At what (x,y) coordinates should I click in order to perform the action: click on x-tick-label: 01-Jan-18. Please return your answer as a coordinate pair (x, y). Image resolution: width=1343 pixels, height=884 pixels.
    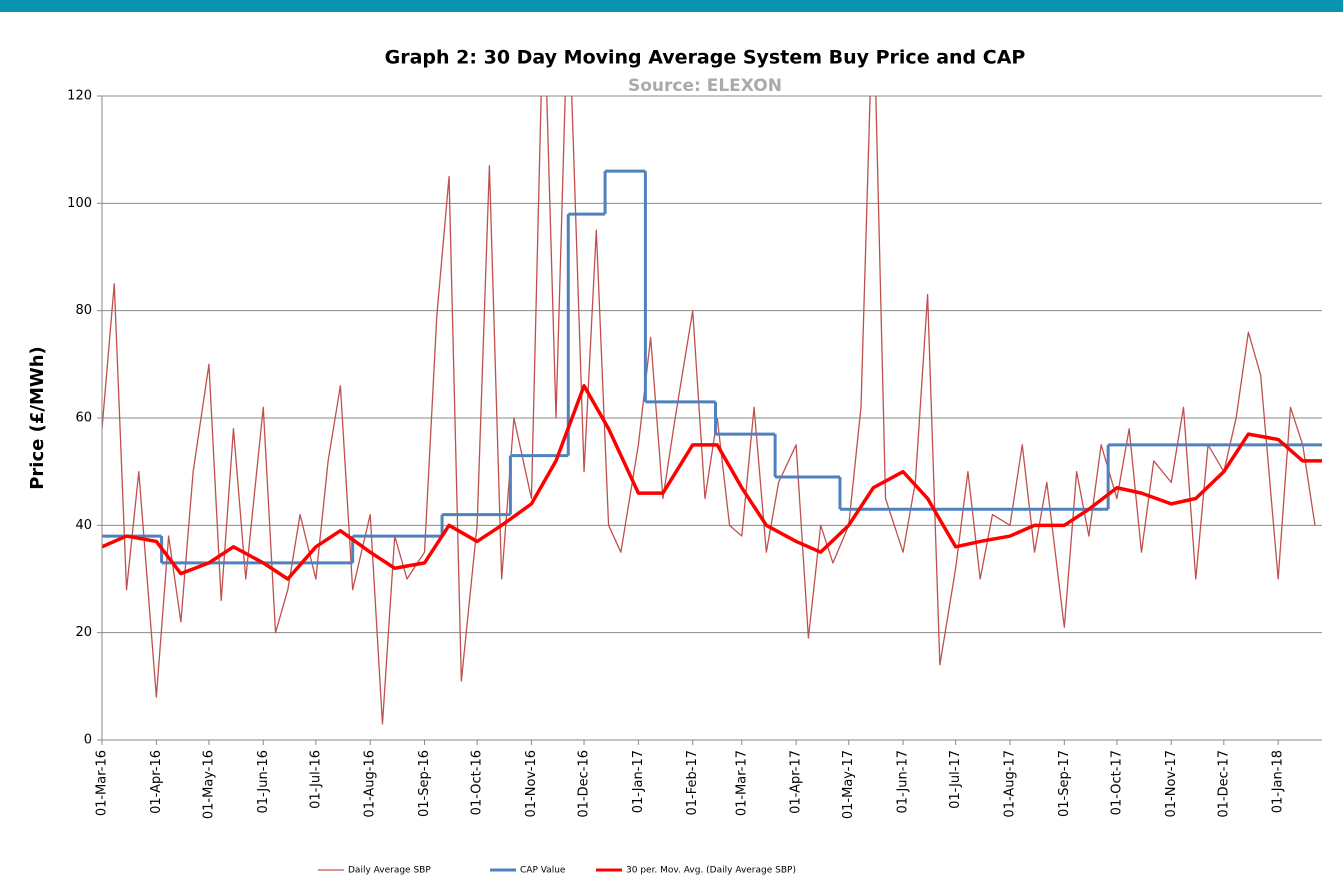
    Looking at the image, I should click on (1278, 781).